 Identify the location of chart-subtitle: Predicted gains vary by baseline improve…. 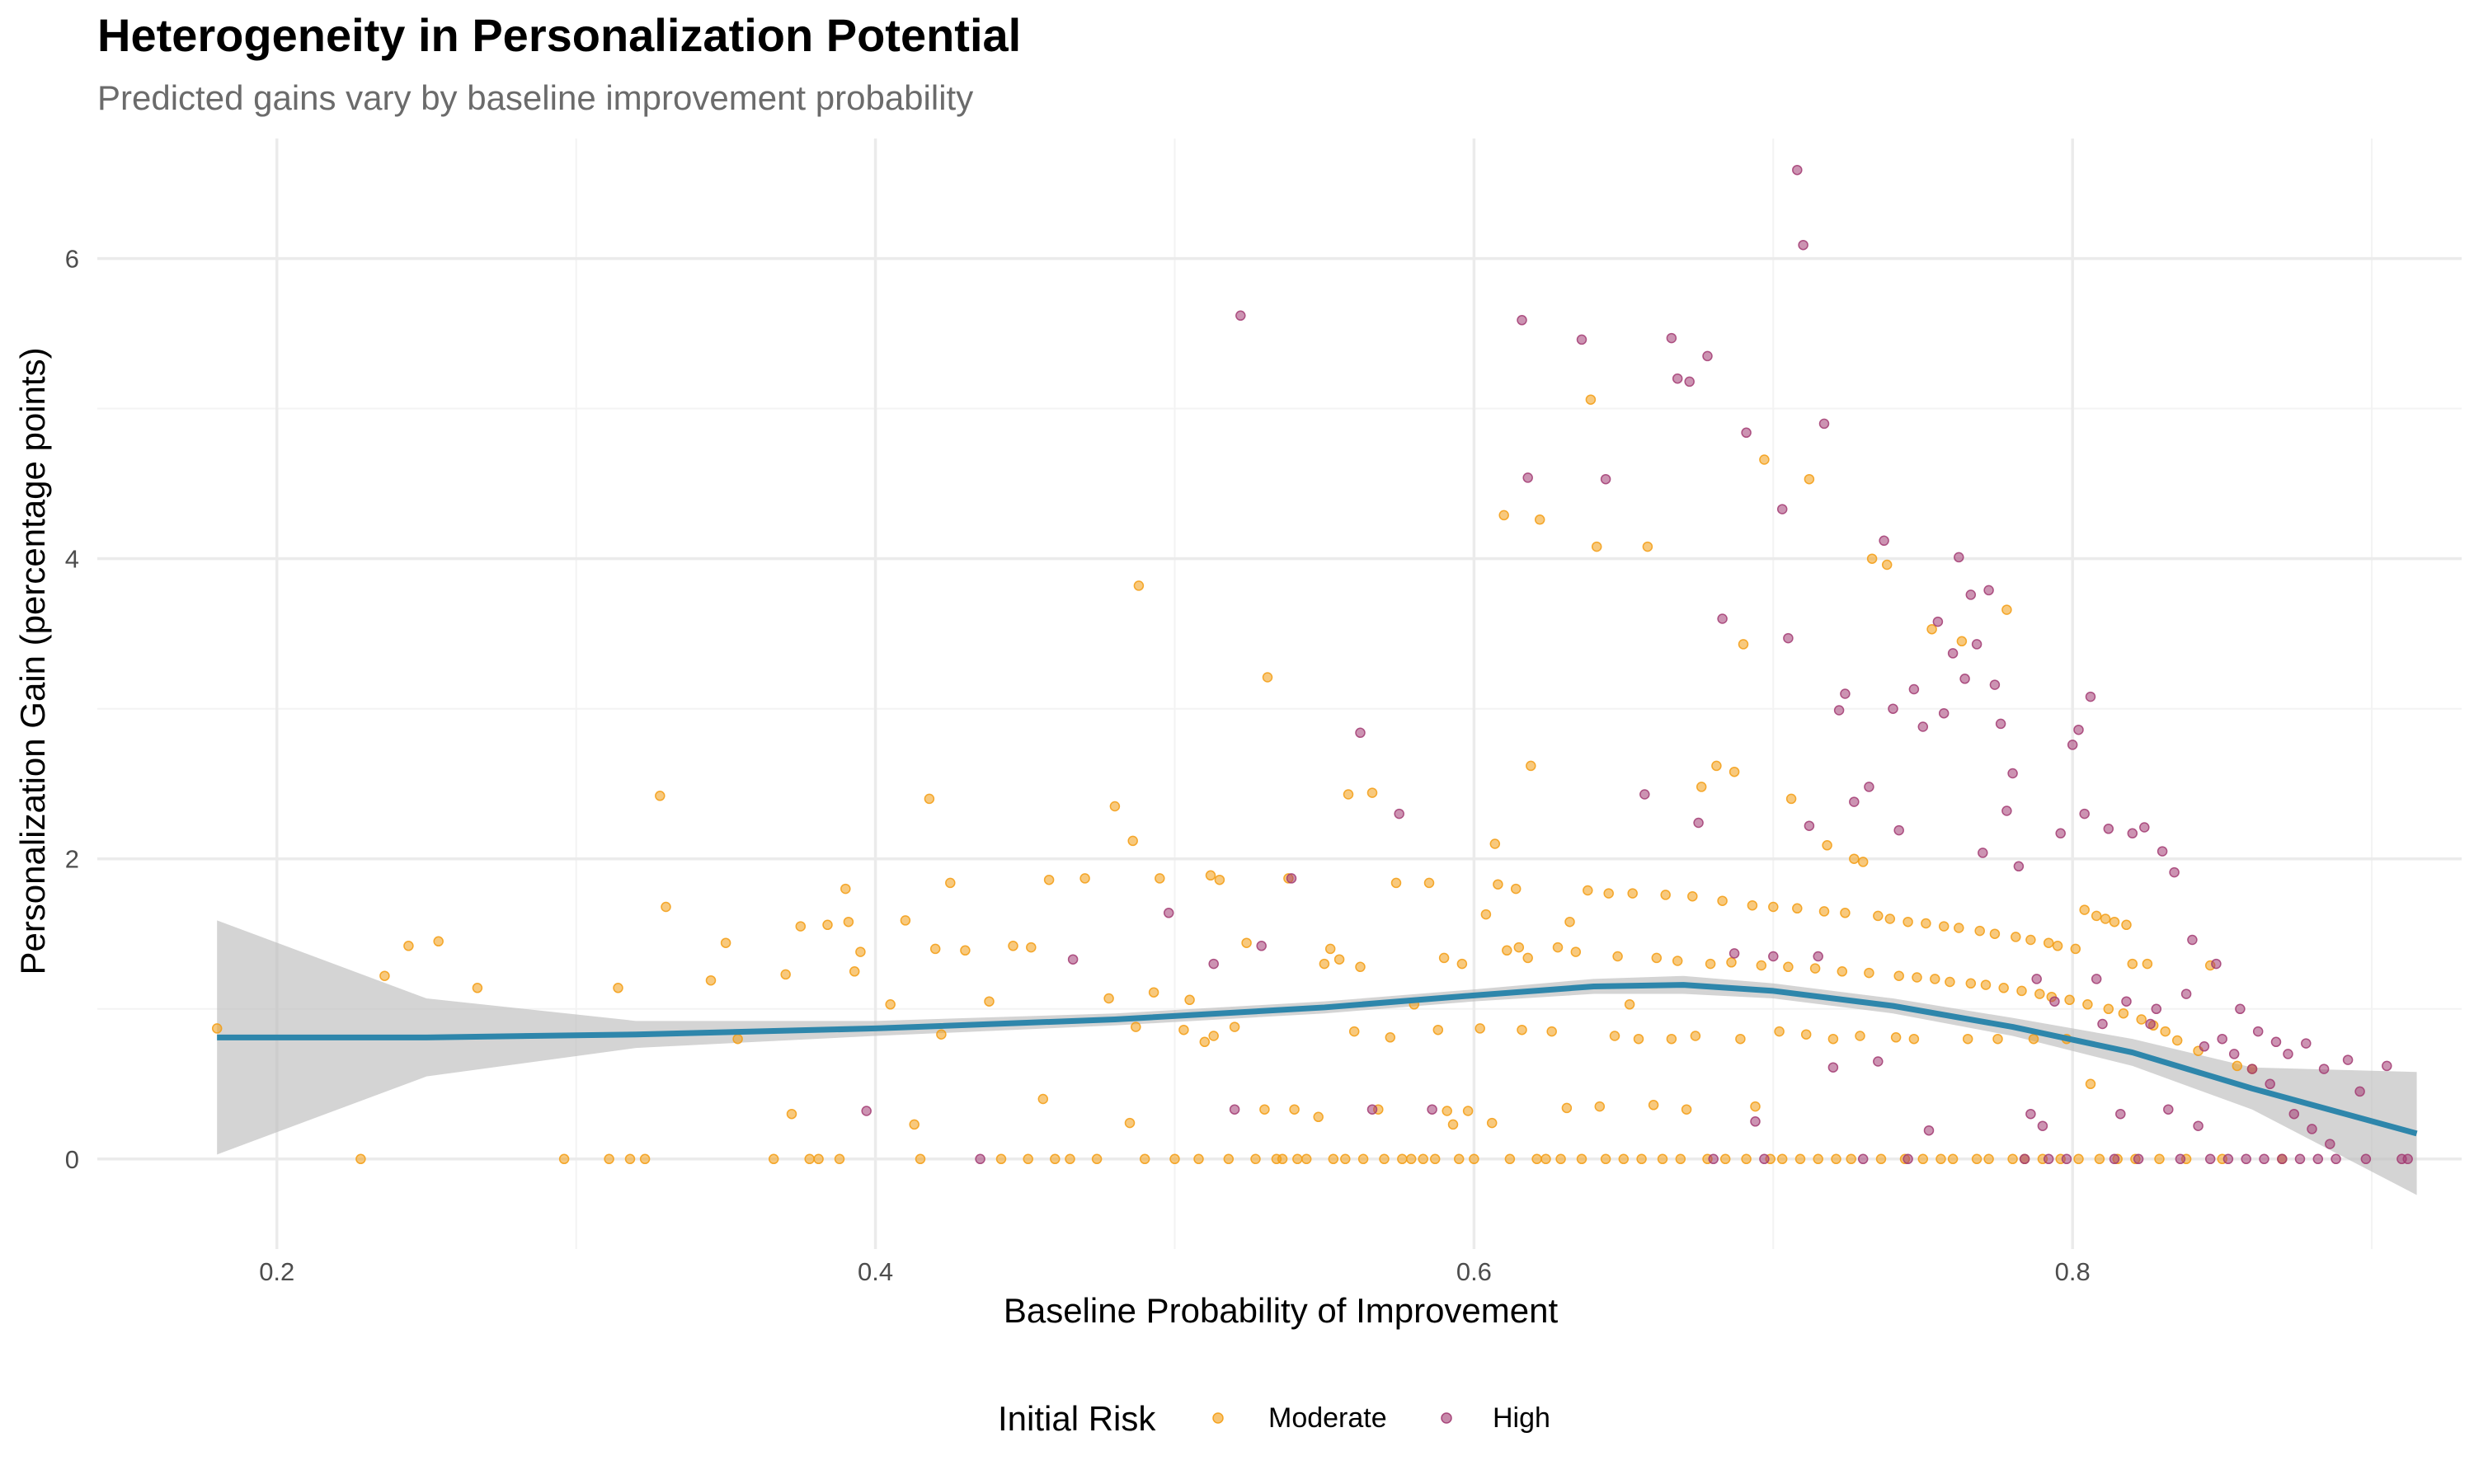
(535, 97).